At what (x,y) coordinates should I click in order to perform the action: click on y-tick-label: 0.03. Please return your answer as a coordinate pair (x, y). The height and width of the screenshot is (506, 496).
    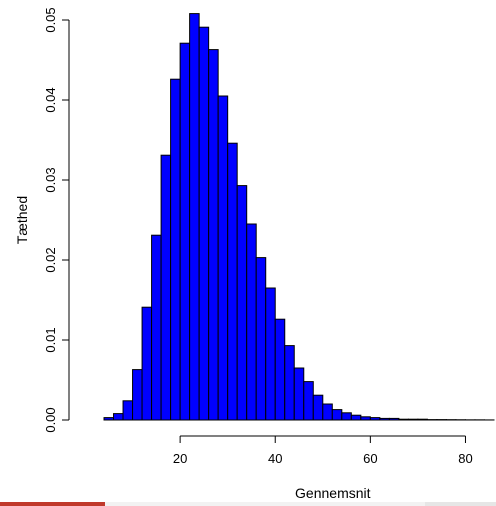
    Looking at the image, I should click on (50, 179).